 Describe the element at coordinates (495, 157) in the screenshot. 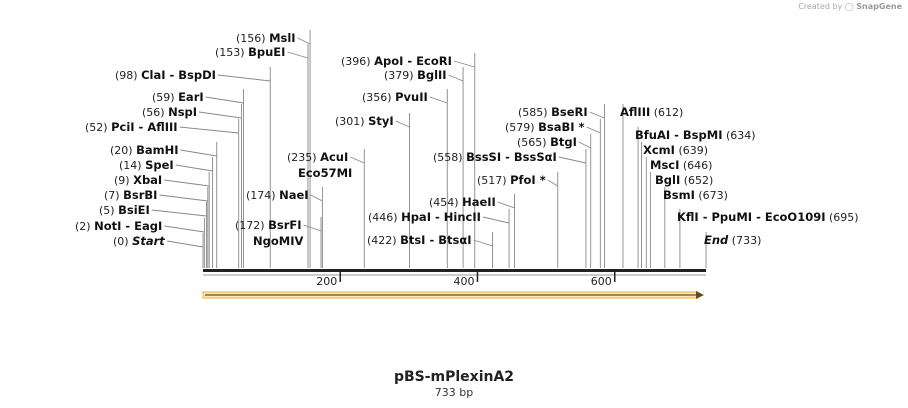

I see `site-label-group: (558) BssSI - BssSαI` at that location.